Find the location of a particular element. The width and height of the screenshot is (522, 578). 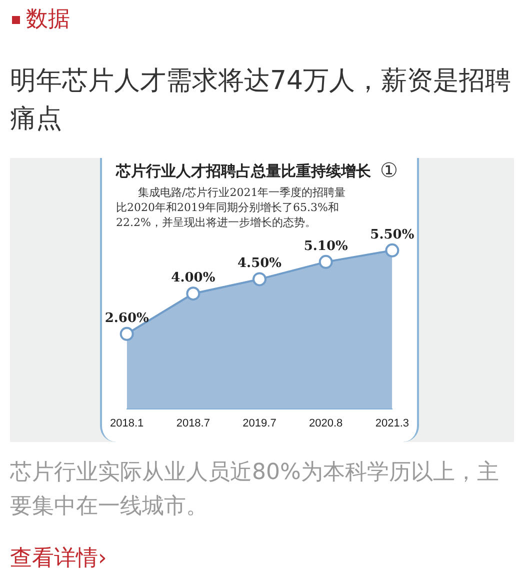

x-tick-label: 2018.1 is located at coordinates (127, 423).